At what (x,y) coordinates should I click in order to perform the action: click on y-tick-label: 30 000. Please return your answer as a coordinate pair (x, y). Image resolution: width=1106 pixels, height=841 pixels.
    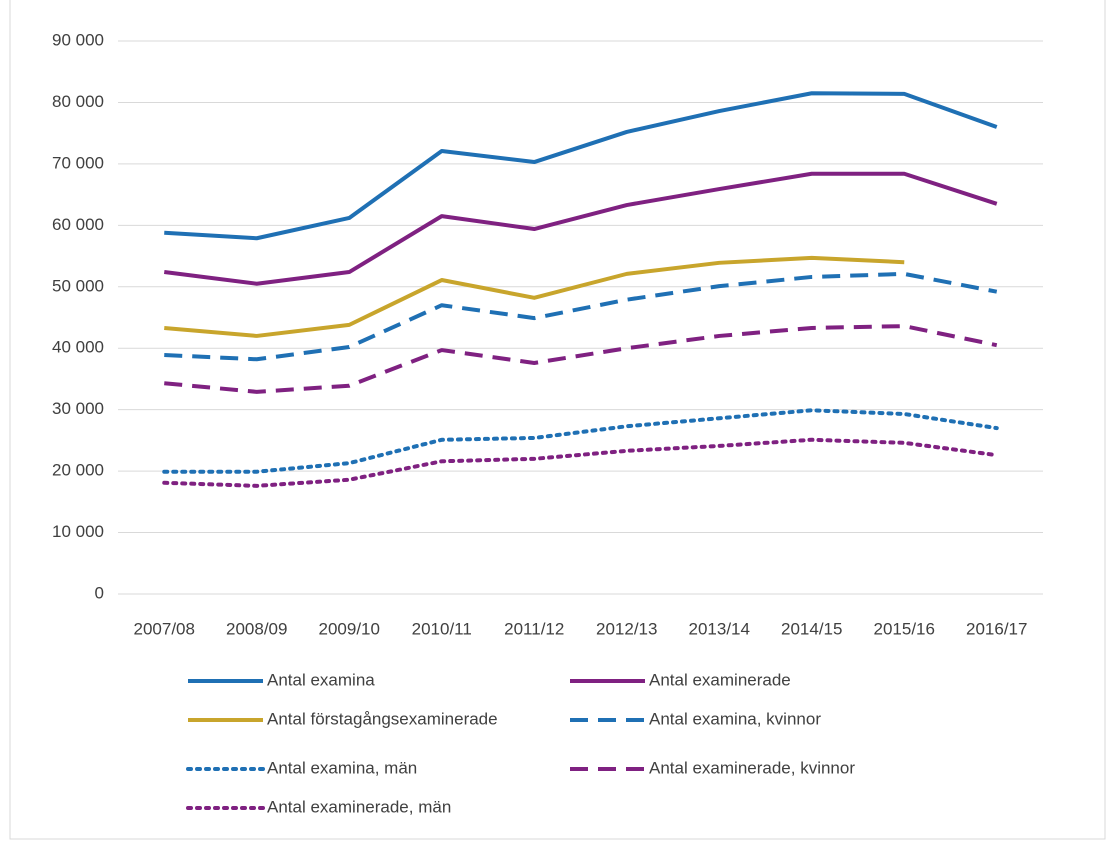
    Looking at the image, I should click on (78, 408).